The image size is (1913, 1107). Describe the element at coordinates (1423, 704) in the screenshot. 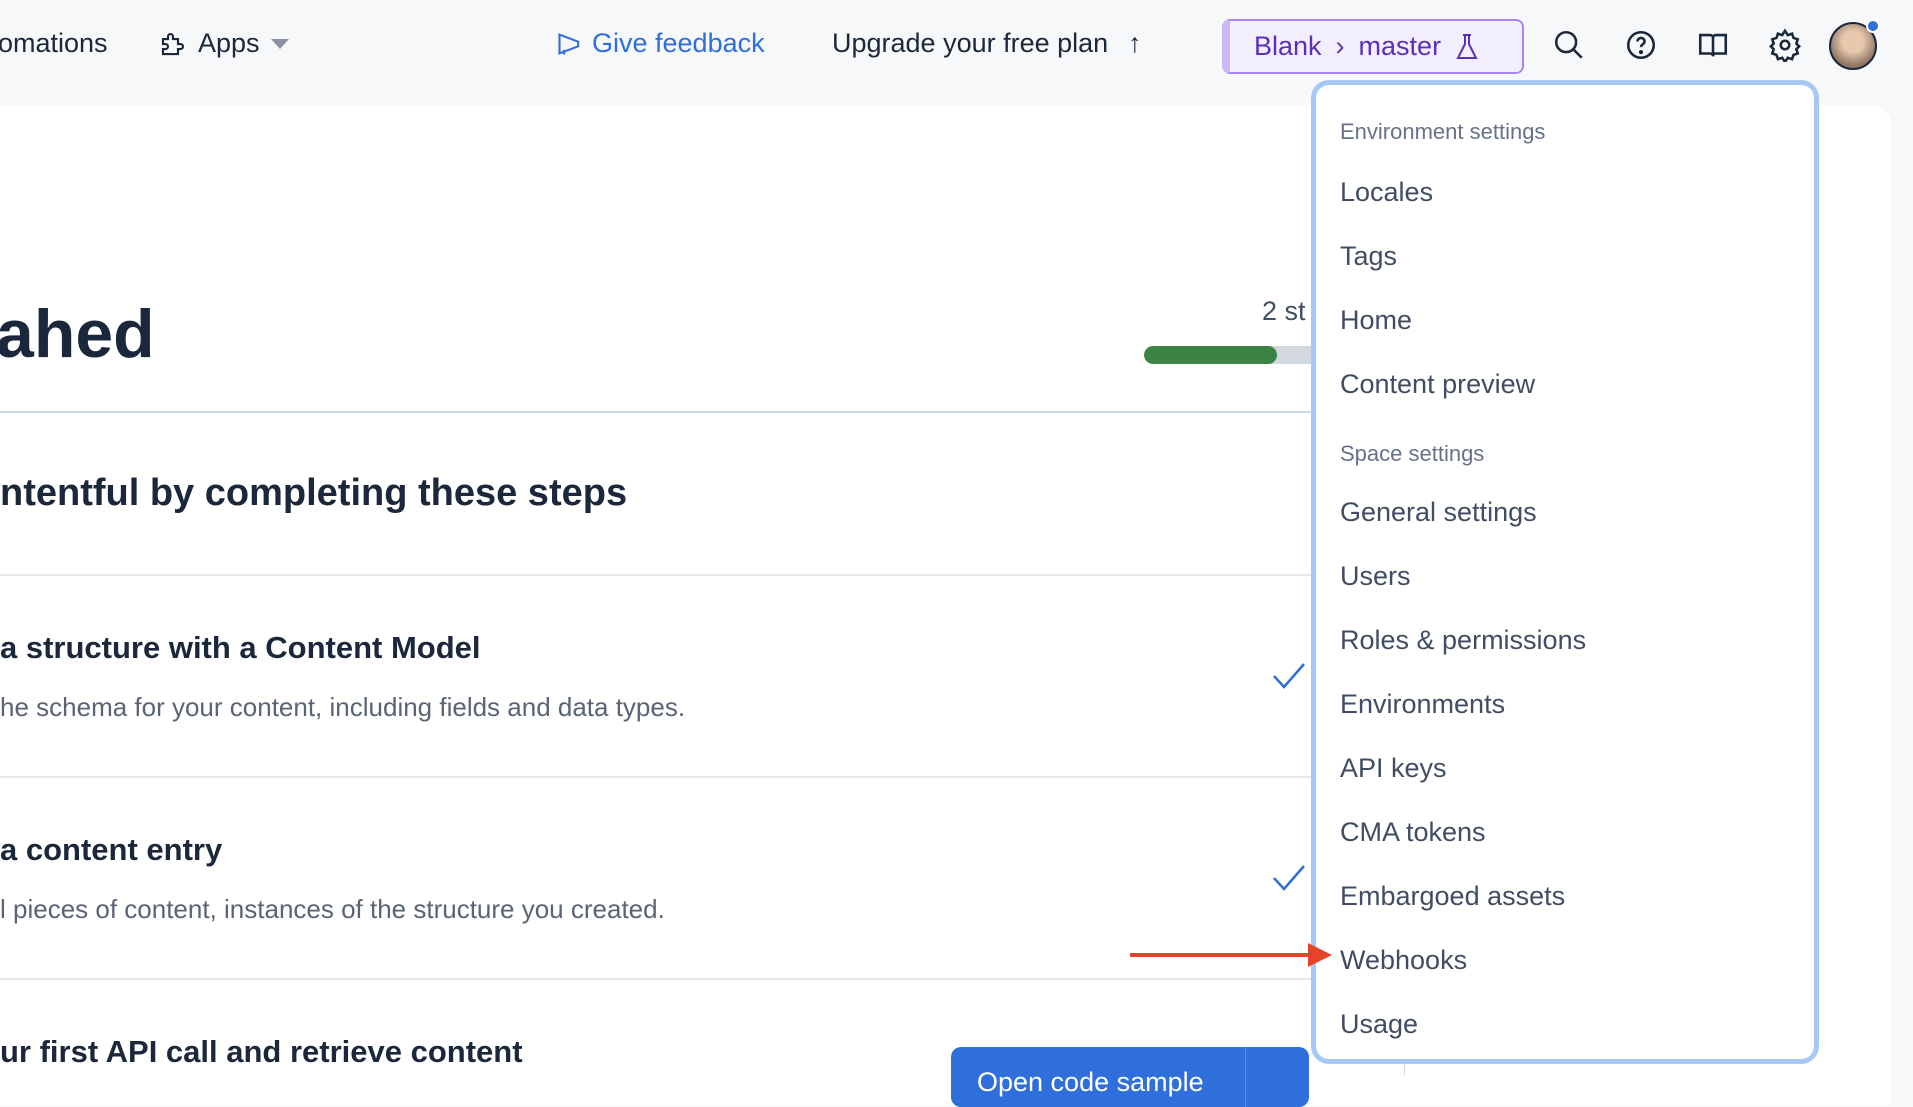

I see `menu-item-environments: Environments` at that location.